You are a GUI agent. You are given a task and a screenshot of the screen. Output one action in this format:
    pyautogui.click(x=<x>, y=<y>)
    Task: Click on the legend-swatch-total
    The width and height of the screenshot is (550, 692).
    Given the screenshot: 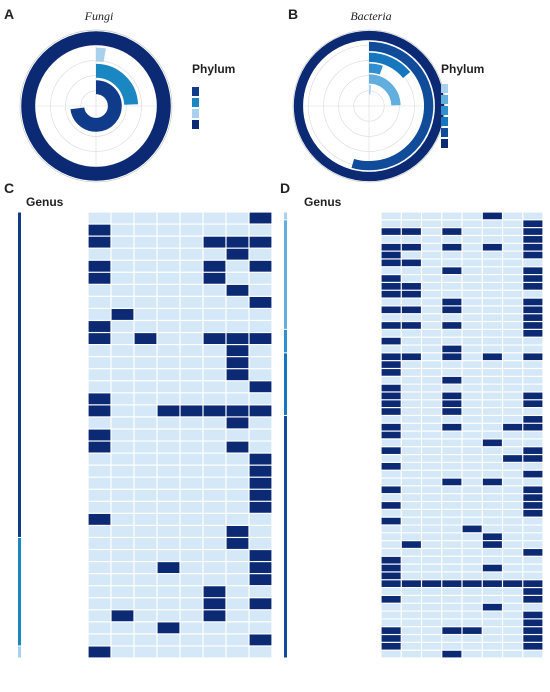 What is the action you would take?
    pyautogui.click(x=195, y=124)
    